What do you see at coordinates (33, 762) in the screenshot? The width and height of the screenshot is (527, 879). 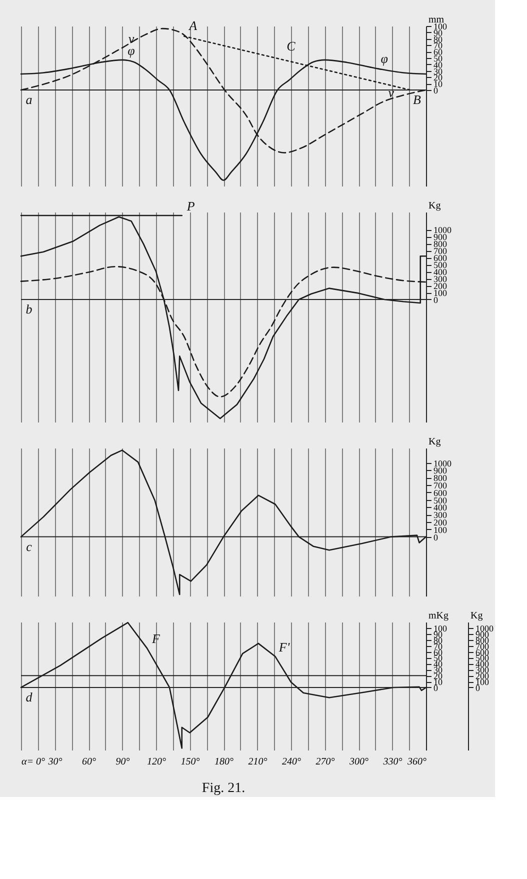 I see `x-tick-label: α= 0°` at bounding box center [33, 762].